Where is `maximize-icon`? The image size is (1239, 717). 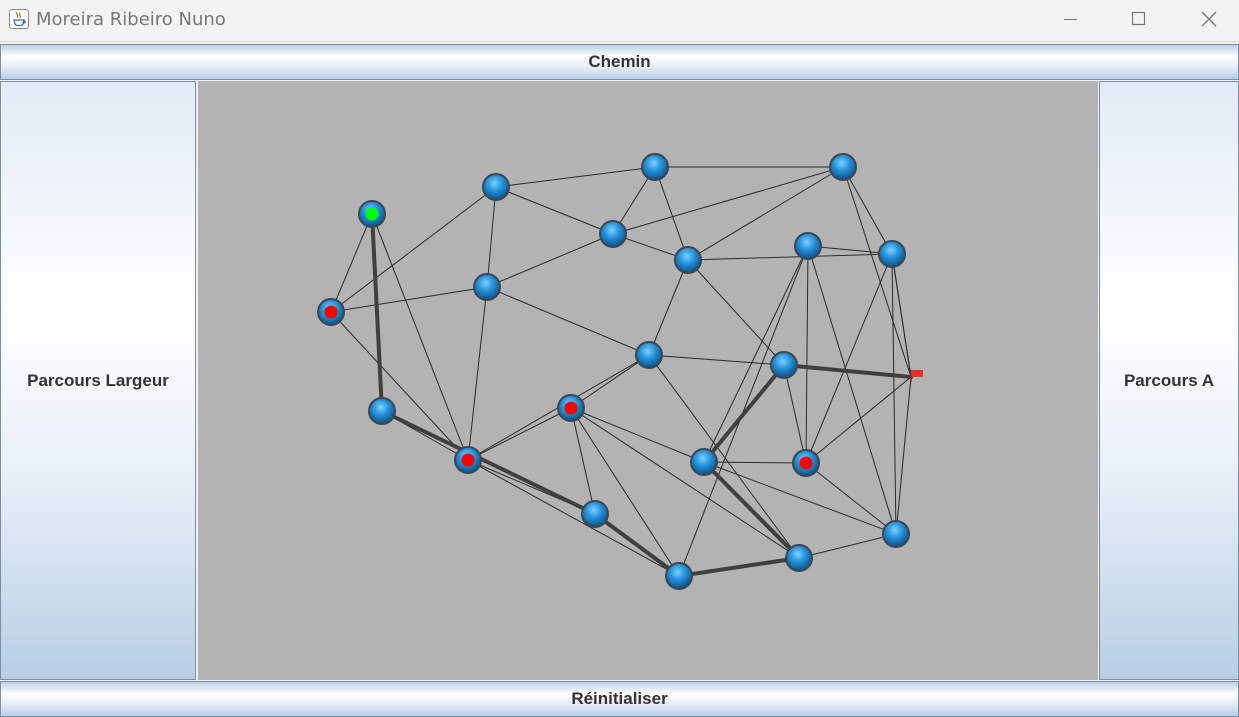 maximize-icon is located at coordinates (1138, 18).